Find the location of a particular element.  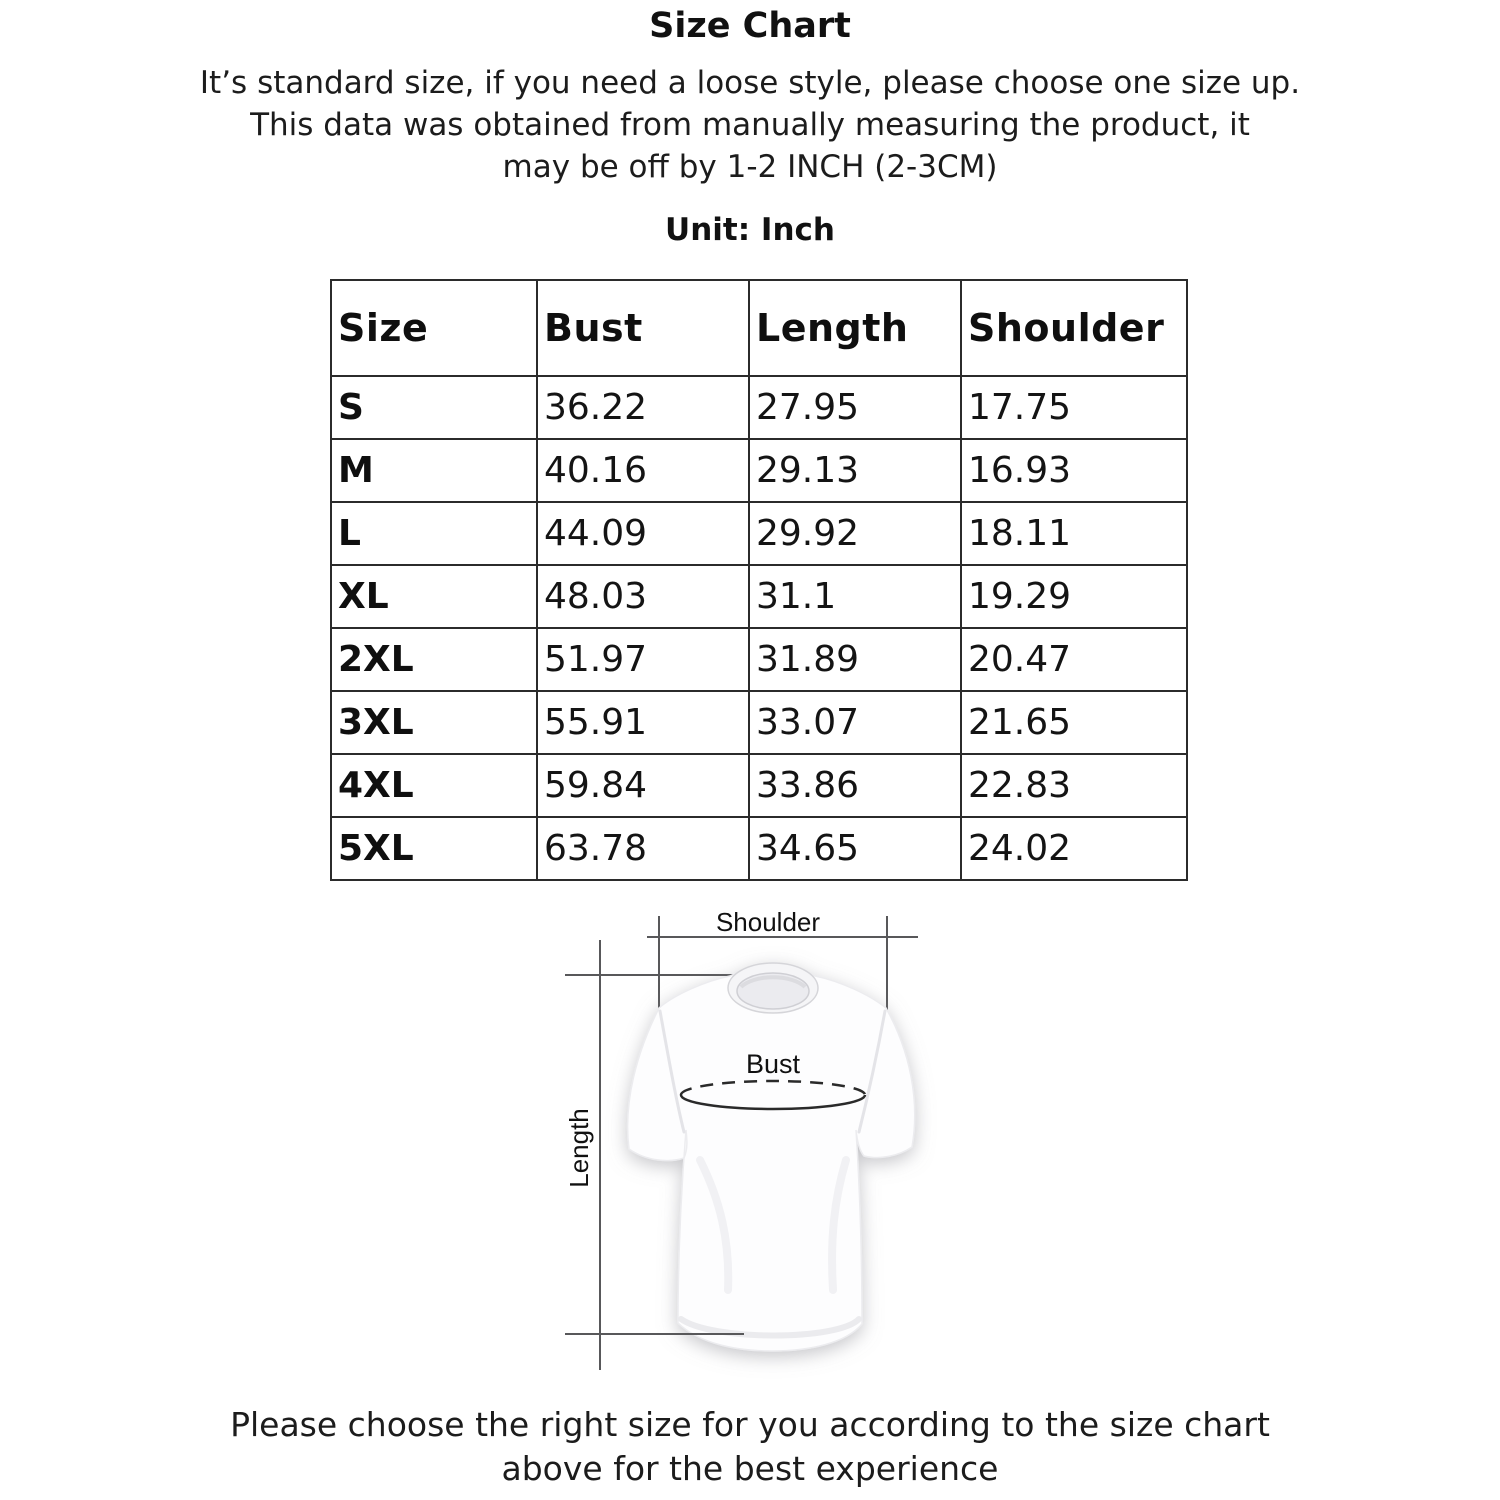

value-cell: 34.65 is located at coordinates (855, 848).